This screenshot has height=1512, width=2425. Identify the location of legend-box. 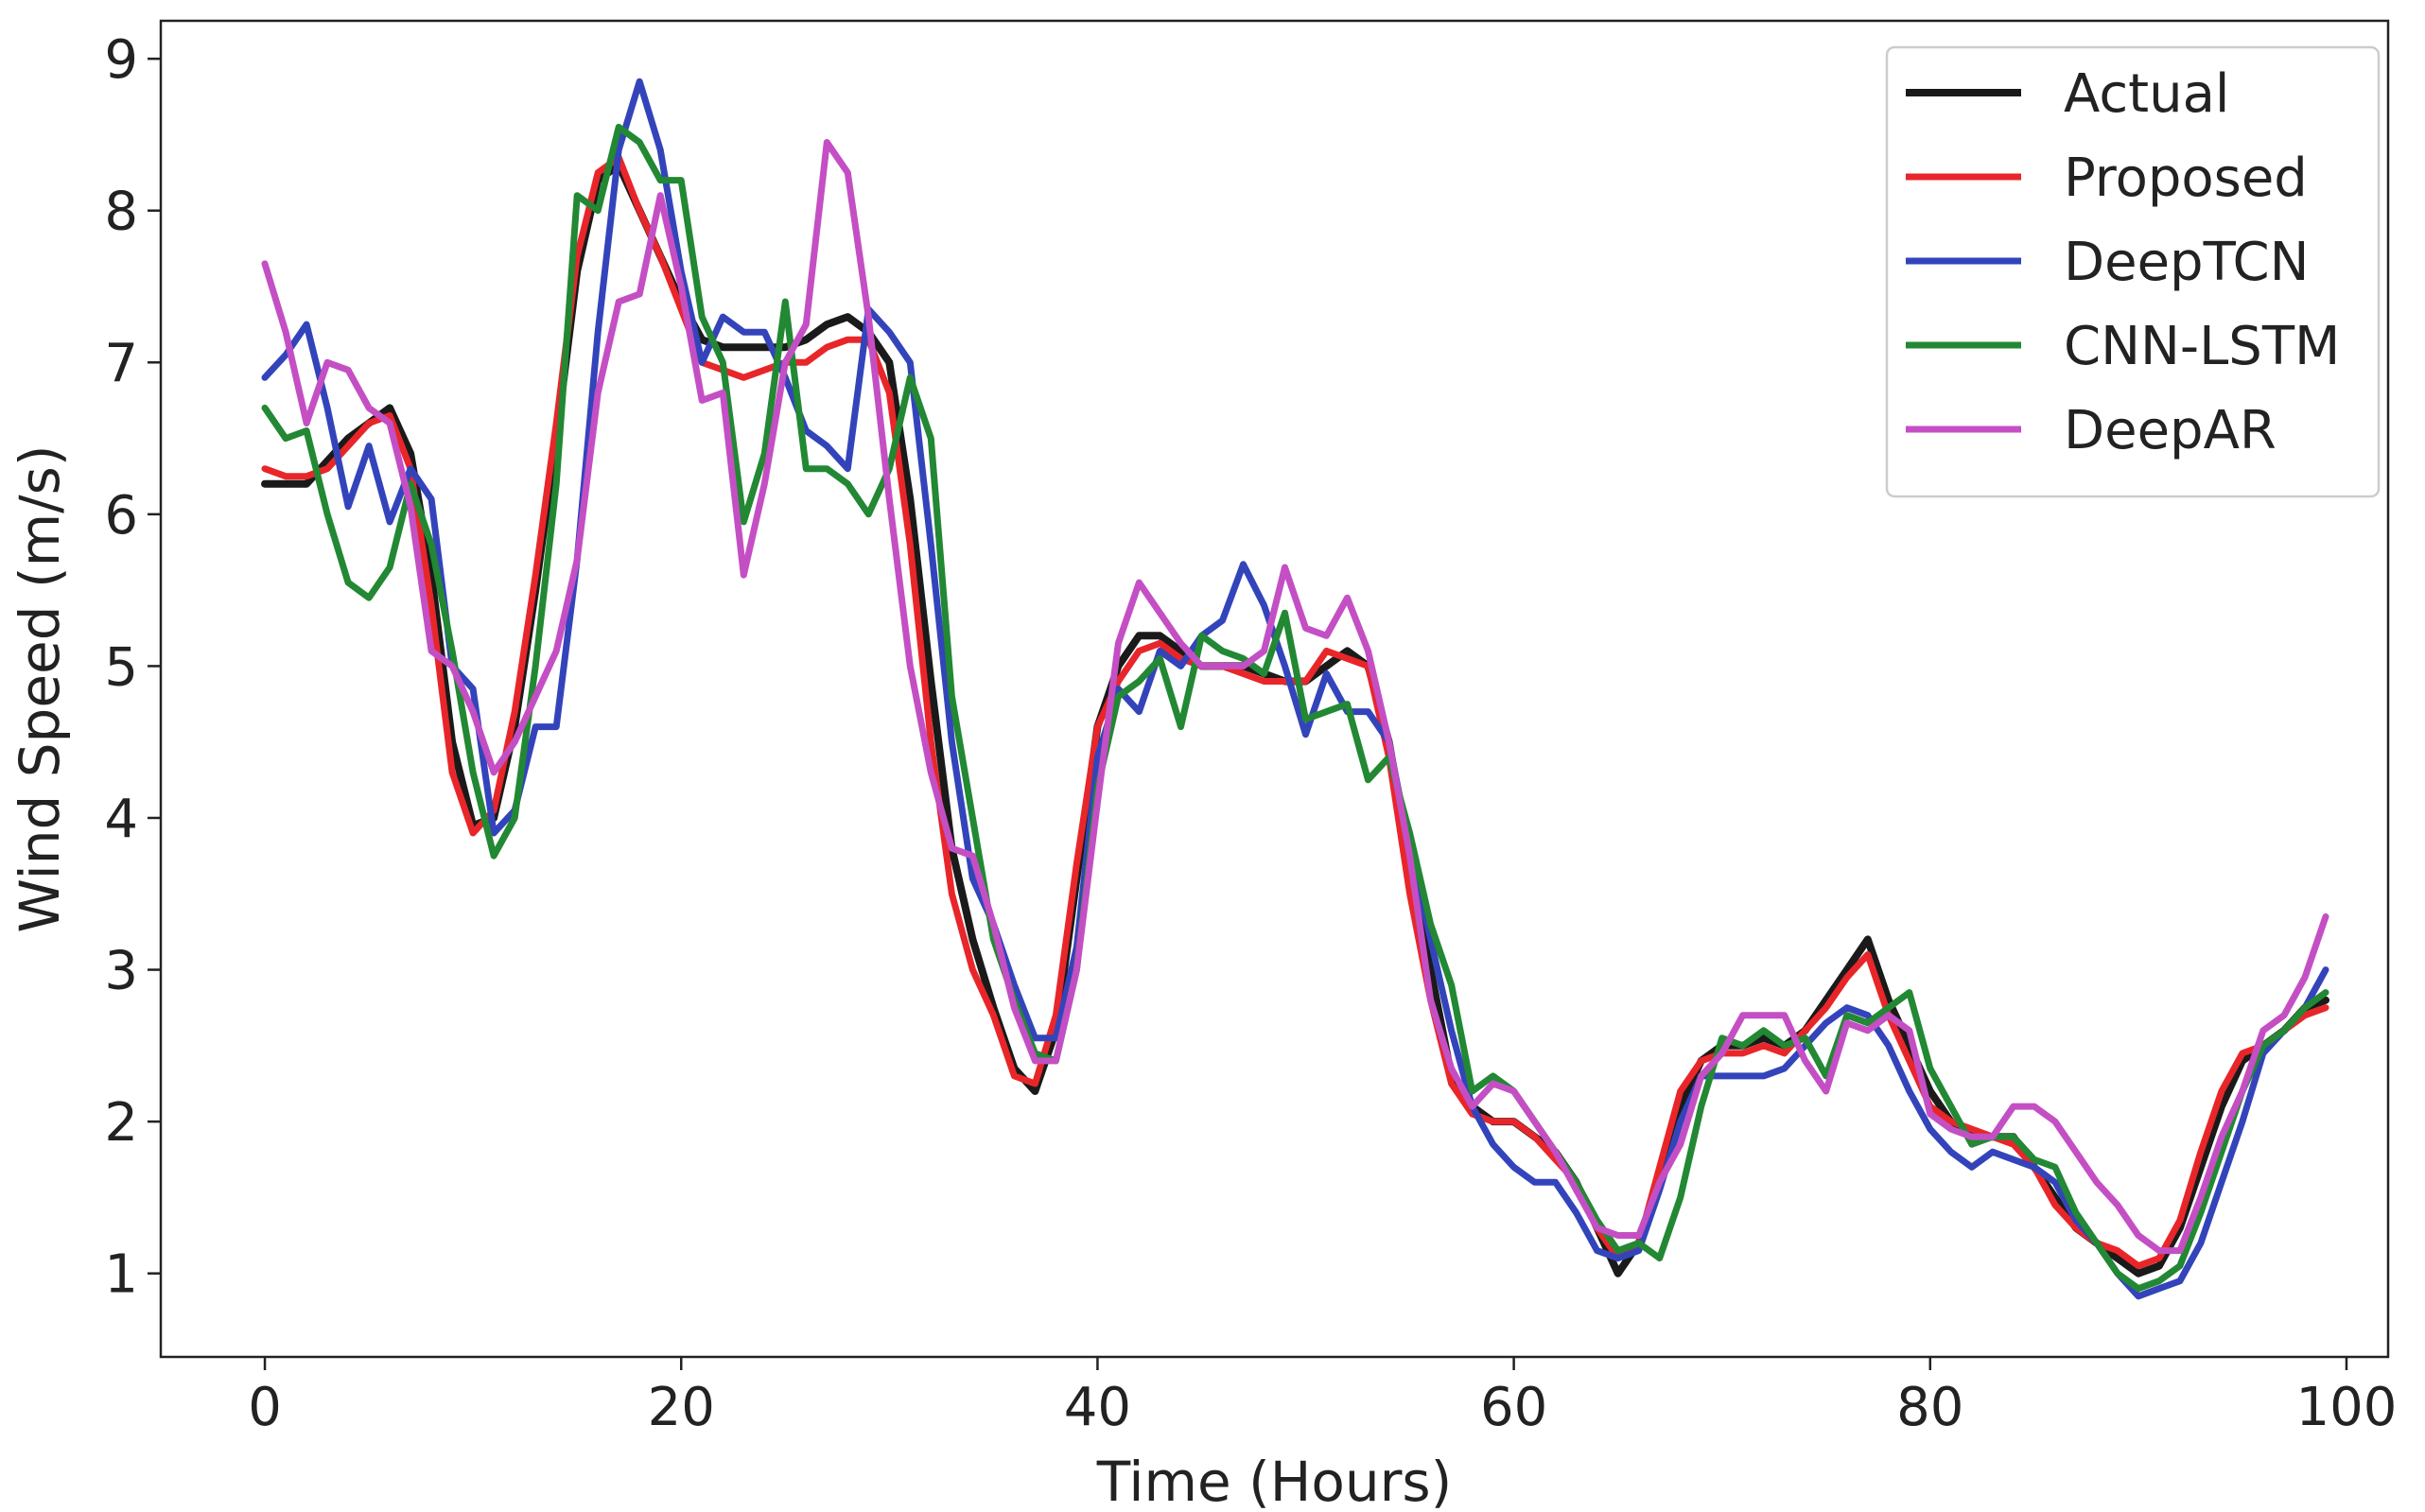
(2133, 271).